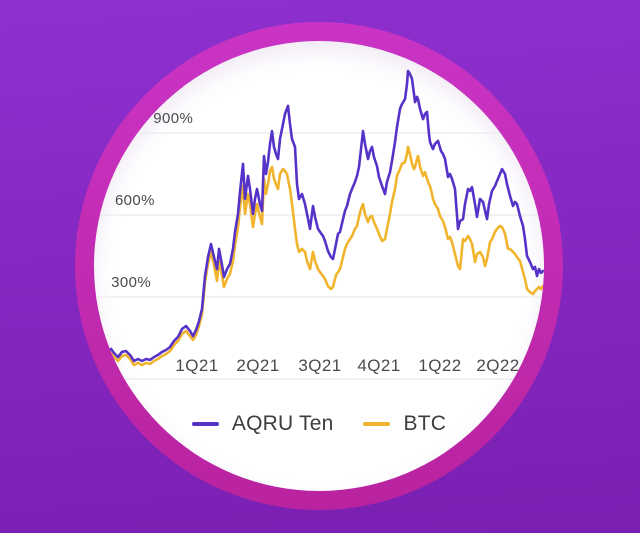 This screenshot has width=640, height=533. What do you see at coordinates (282, 423) in the screenshot?
I see `legend-label: AQRU Ten` at bounding box center [282, 423].